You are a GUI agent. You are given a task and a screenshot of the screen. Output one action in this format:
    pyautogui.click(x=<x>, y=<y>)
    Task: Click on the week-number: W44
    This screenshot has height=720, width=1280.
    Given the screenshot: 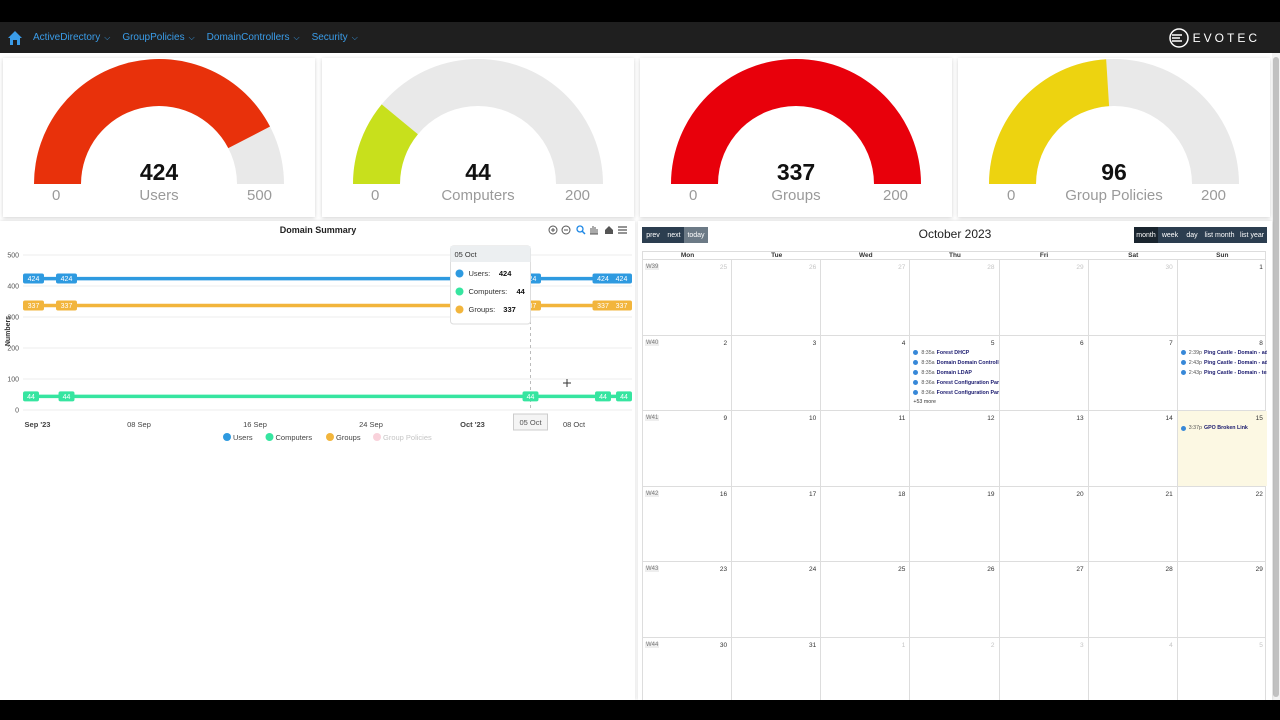 What is the action you would take?
    pyautogui.click(x=652, y=644)
    